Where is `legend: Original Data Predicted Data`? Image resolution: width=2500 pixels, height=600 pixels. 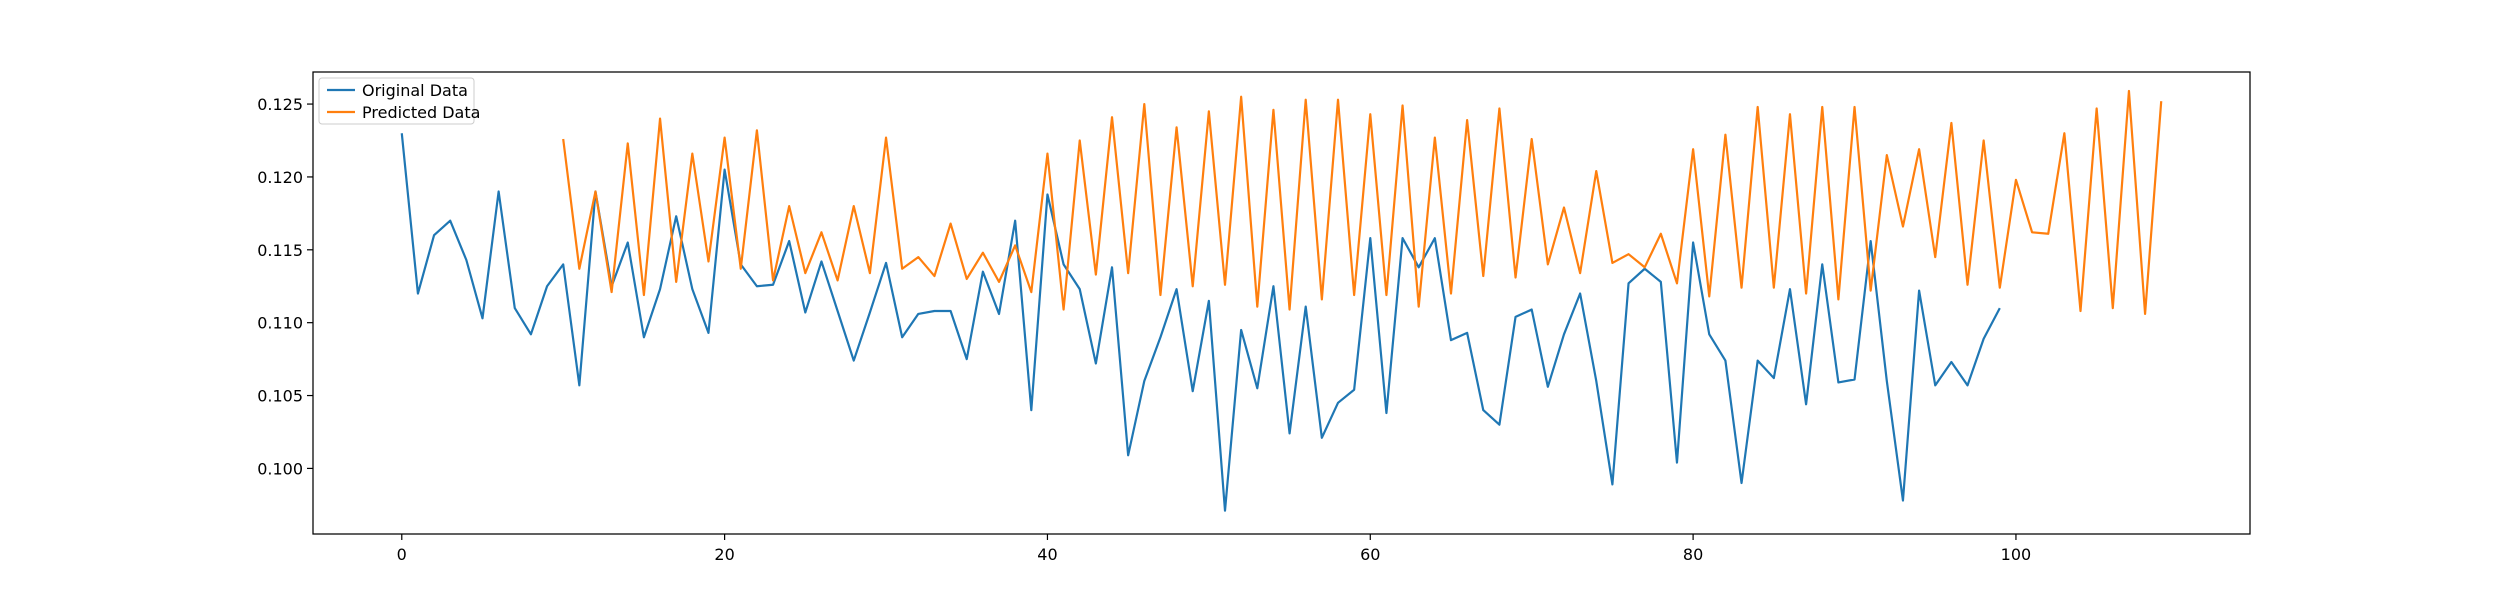 legend: Original Data Predicted Data is located at coordinates (399, 101).